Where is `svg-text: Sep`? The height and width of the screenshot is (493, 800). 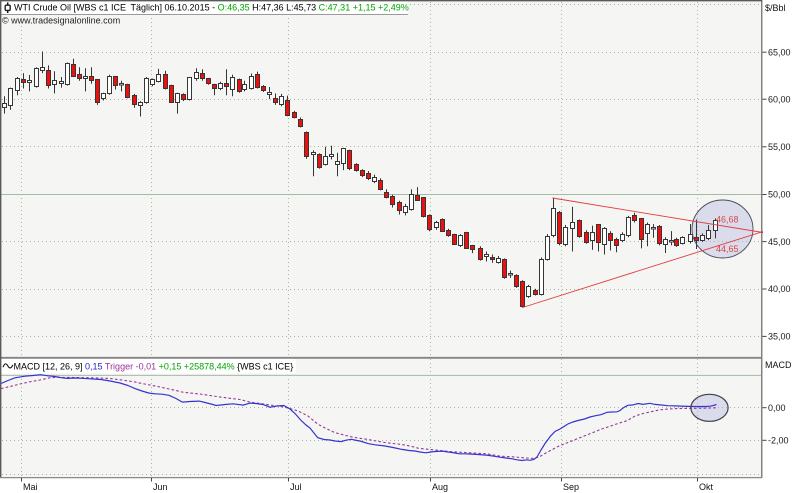
svg-text: Sep is located at coordinates (571, 487).